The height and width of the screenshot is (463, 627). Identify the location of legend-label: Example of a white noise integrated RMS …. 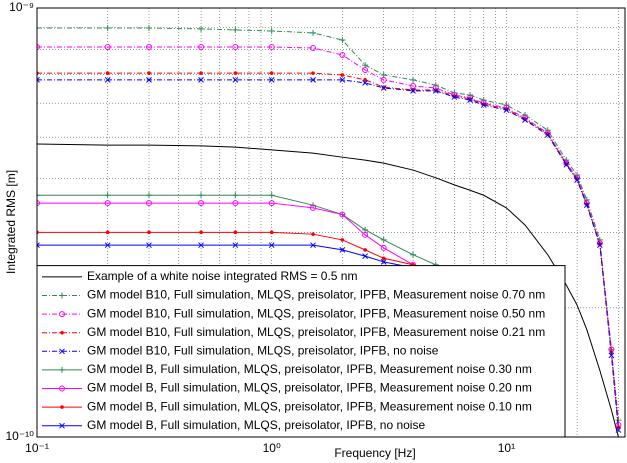
(222, 276).